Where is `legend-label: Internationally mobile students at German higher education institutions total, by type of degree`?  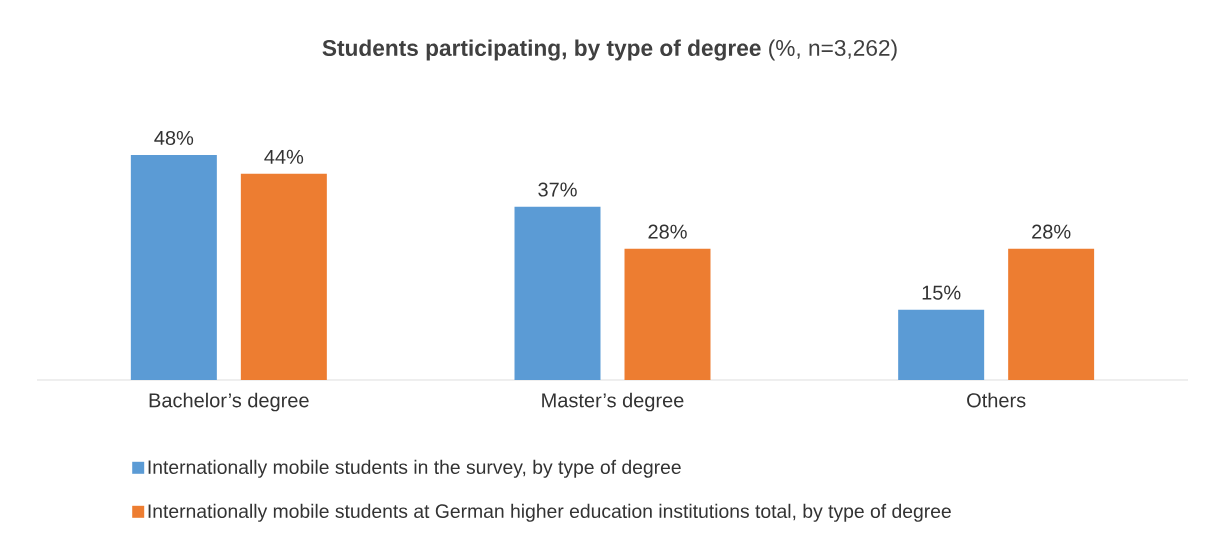
legend-label: Internationally mobile students at German higher education institutions total, by type of degree is located at coordinates (549, 512).